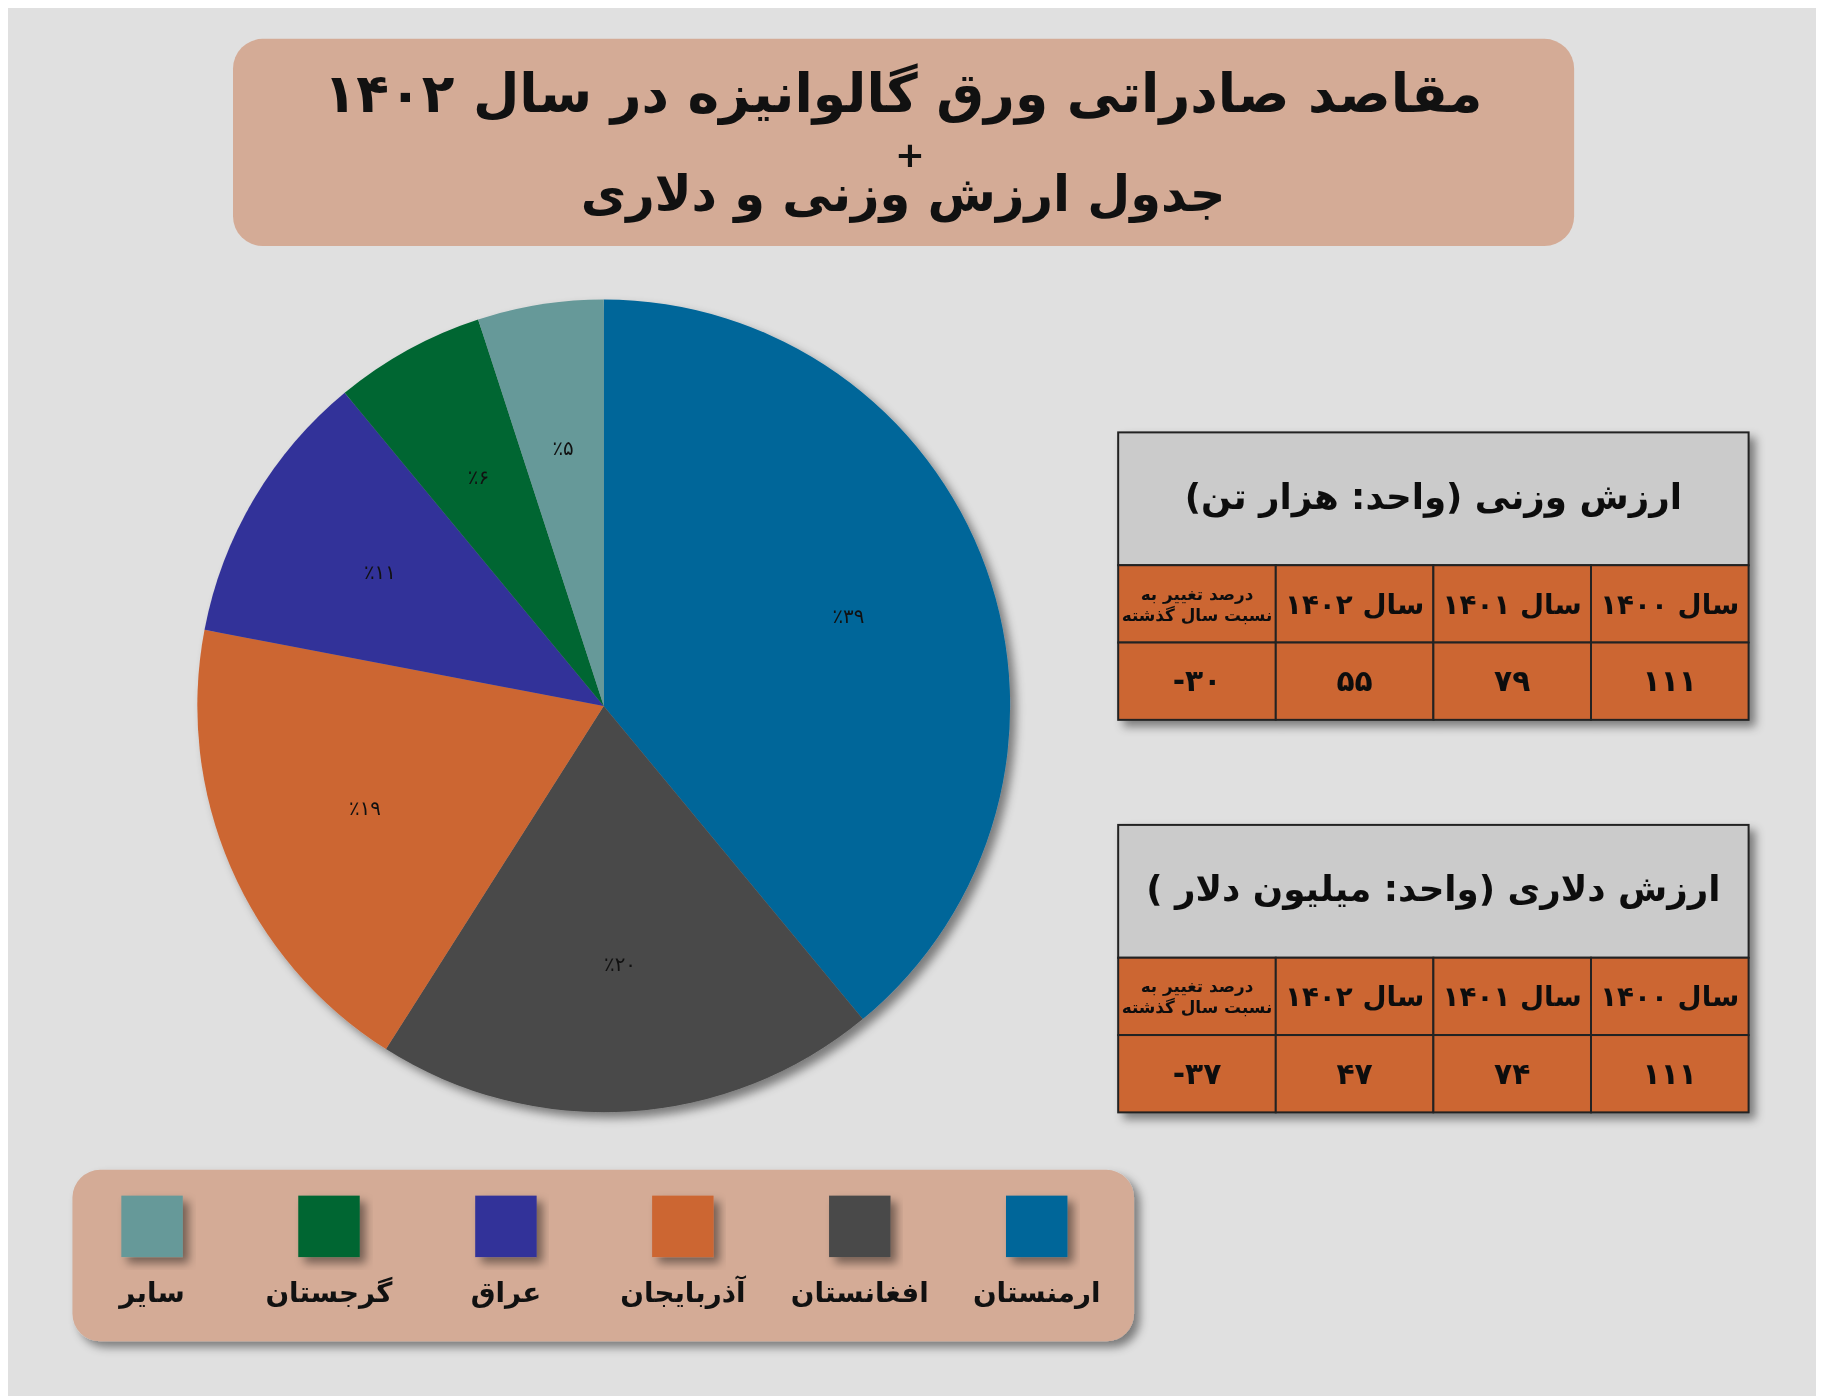 This screenshot has width=1824, height=1400. I want to click on legend-label: ارمنستان, so click(1036, 1292).